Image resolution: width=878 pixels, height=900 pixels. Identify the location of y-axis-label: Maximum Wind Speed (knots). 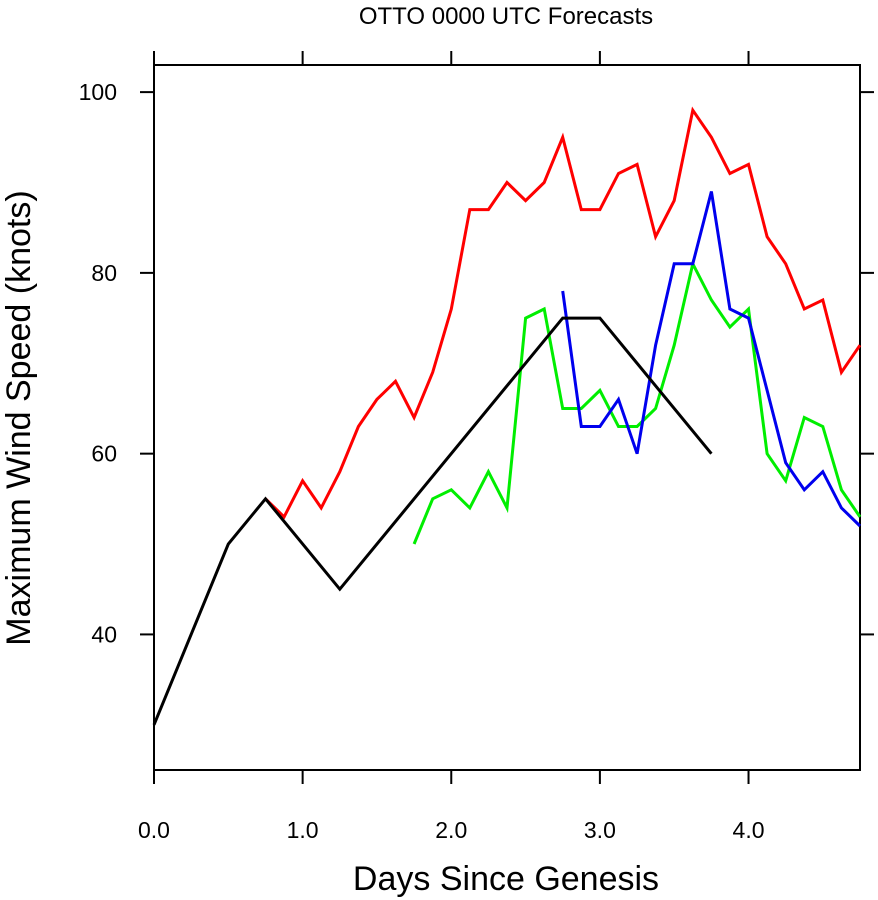
(19, 417).